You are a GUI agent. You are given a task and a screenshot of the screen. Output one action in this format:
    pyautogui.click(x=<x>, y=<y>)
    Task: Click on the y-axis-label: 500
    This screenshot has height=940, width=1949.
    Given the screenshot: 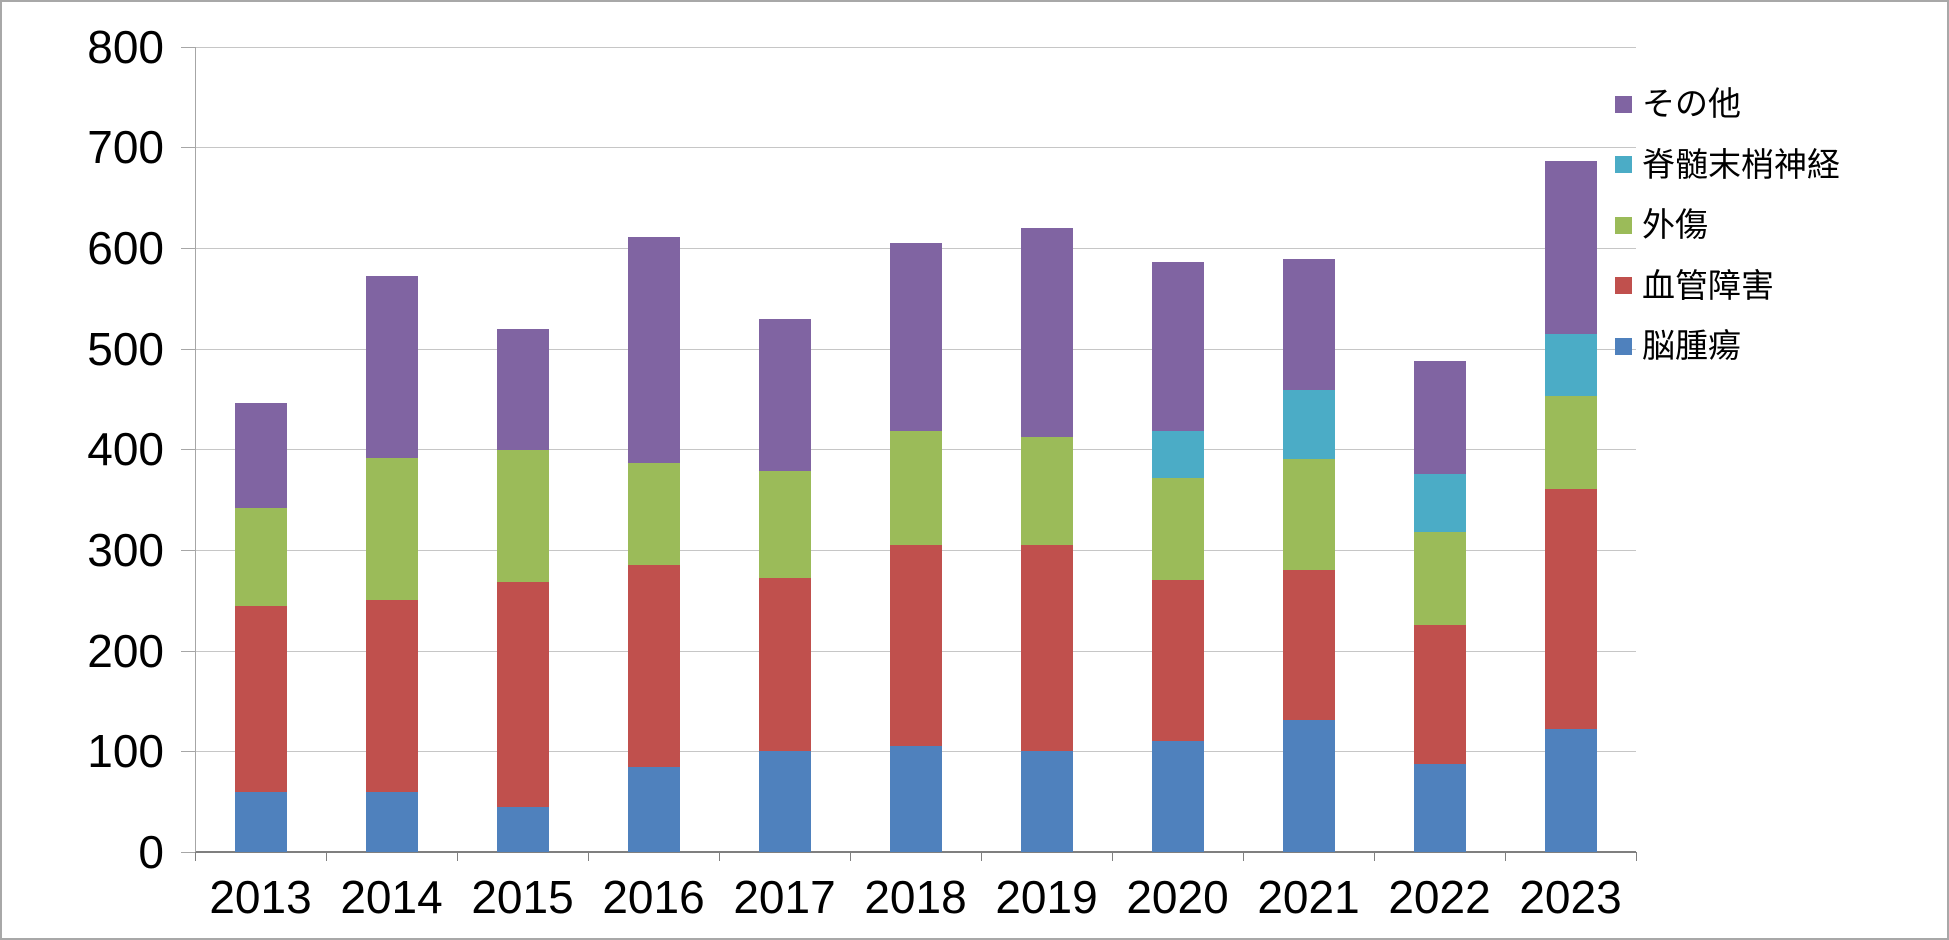 What is the action you would take?
    pyautogui.click(x=125, y=348)
    